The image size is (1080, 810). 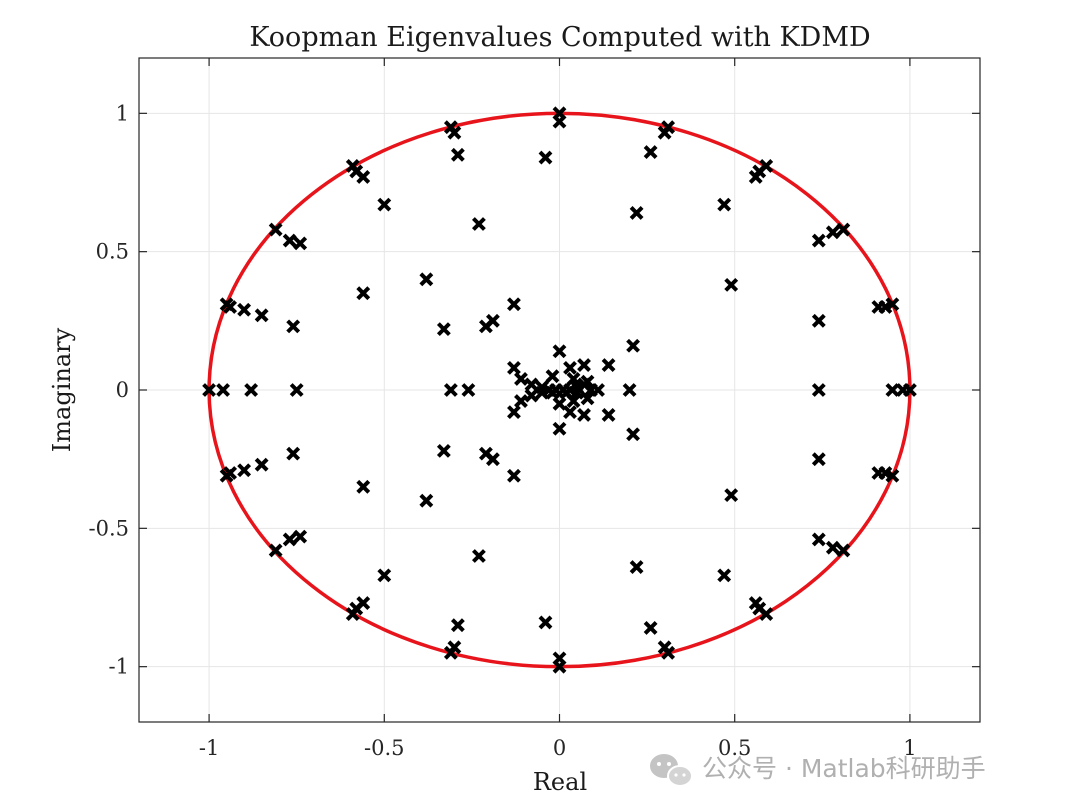 I want to click on x-tick-label: 0.5, so click(x=734, y=748).